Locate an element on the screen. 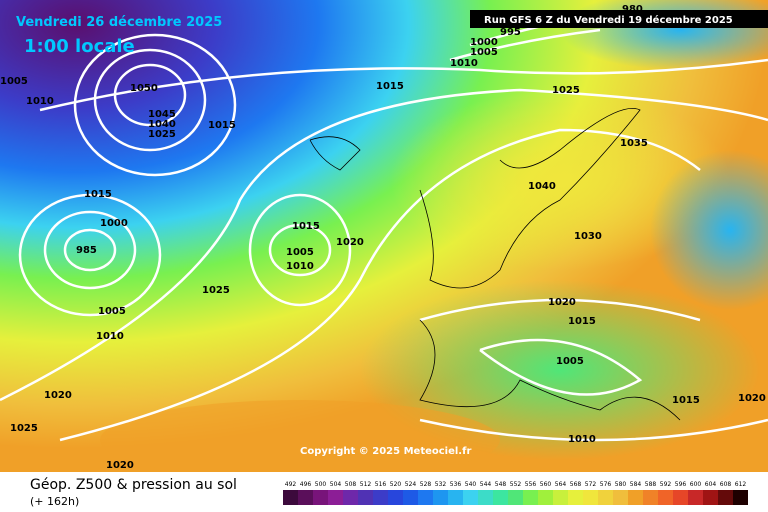  legend-label: 592 is located at coordinates (666, 484).